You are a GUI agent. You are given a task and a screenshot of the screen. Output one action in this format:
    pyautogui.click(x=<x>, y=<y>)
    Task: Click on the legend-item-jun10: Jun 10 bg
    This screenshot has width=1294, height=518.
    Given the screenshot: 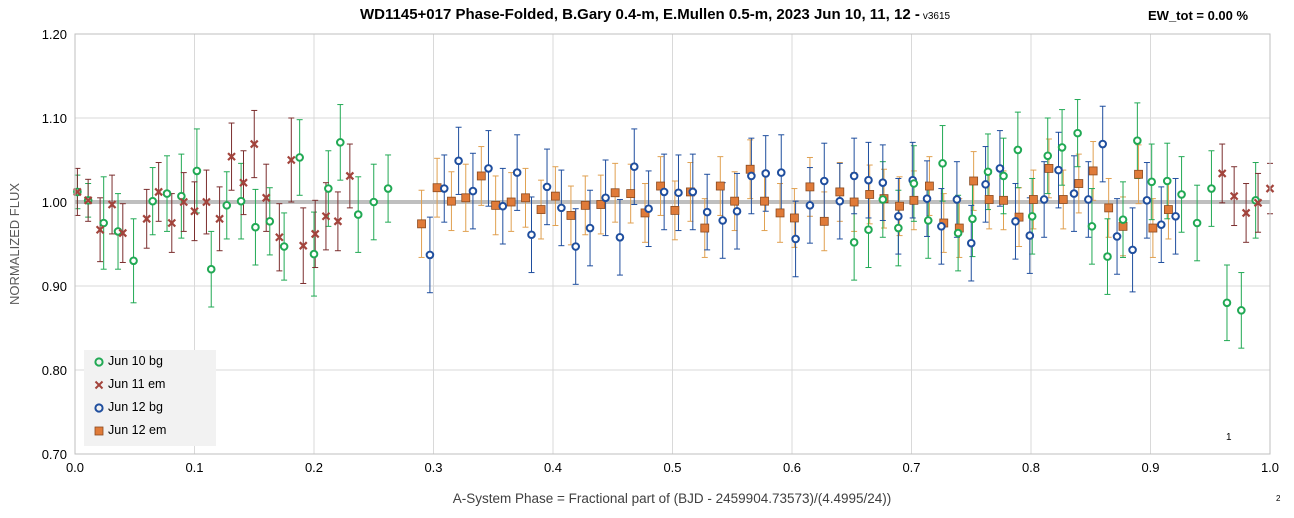 What is the action you would take?
    pyautogui.click(x=128, y=361)
    